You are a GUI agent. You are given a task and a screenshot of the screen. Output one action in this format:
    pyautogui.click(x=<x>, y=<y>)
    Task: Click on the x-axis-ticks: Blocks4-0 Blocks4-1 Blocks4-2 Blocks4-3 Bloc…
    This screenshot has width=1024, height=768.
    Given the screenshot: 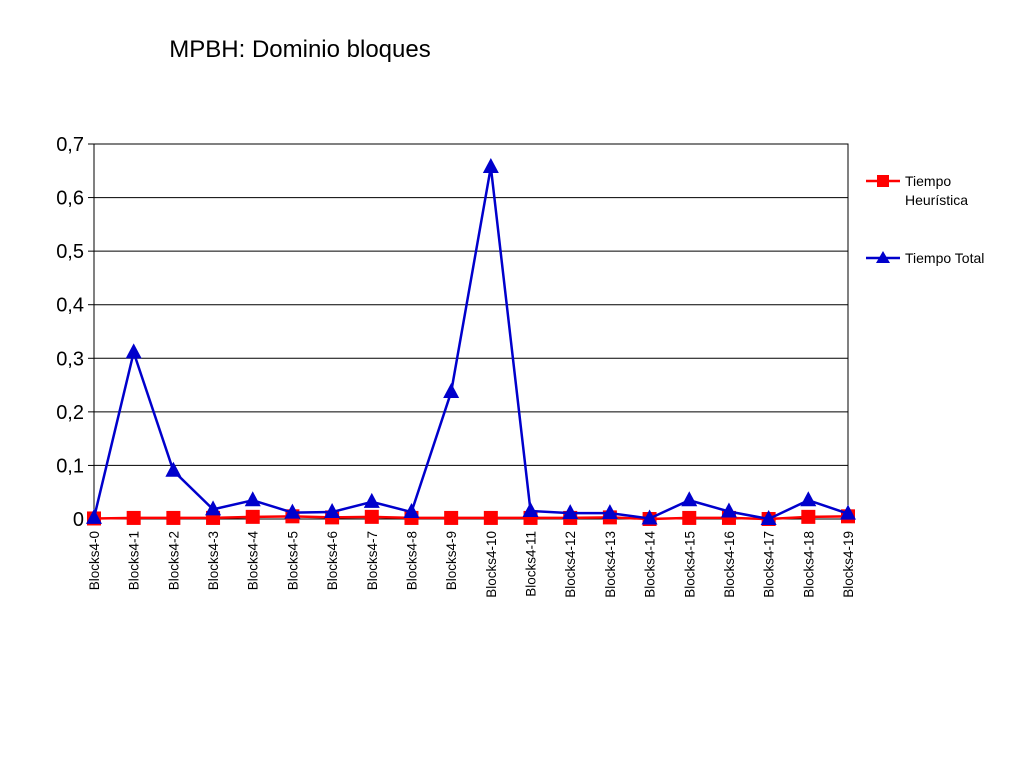 What is the action you would take?
    pyautogui.click(x=471, y=564)
    